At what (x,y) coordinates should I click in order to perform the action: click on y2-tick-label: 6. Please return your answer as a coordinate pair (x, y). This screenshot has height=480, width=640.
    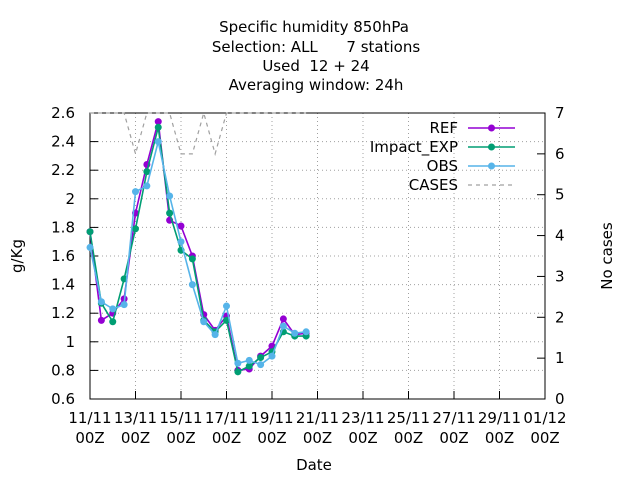
    Looking at the image, I should click on (560, 154).